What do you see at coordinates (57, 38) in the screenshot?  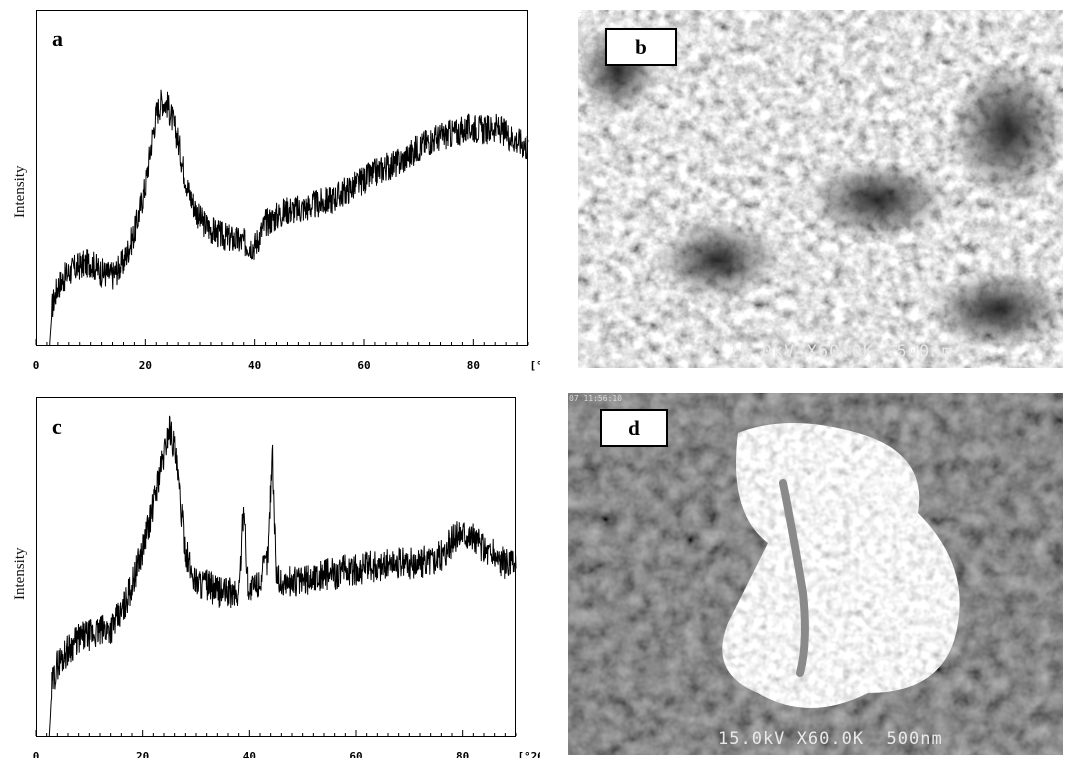 I see `panel-label-a: a` at bounding box center [57, 38].